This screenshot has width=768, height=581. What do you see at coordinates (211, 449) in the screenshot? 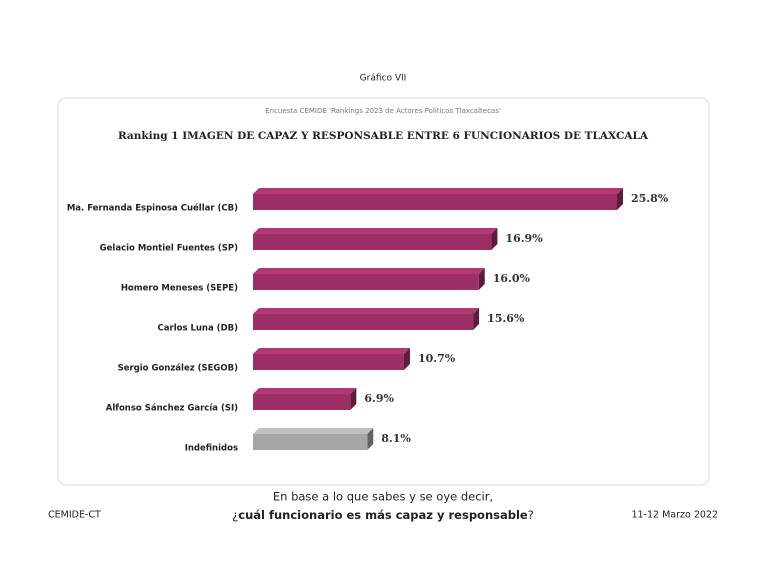
I see `category-label: Indefinidos` at bounding box center [211, 449].